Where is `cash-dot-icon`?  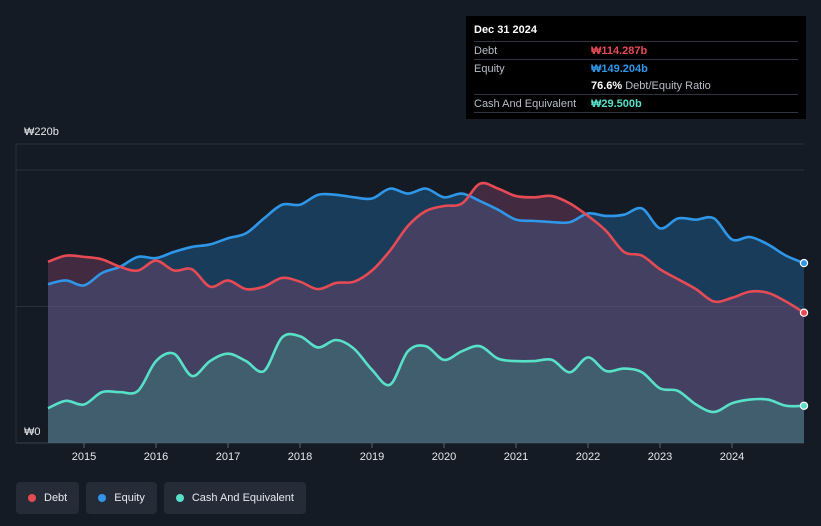
cash-dot-icon is located at coordinates (179, 498).